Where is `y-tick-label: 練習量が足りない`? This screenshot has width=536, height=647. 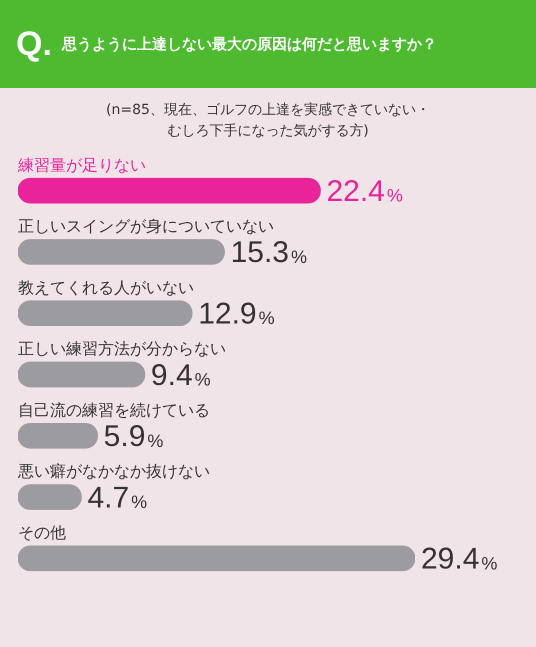 y-tick-label: 練習量が足りない is located at coordinates (81, 164).